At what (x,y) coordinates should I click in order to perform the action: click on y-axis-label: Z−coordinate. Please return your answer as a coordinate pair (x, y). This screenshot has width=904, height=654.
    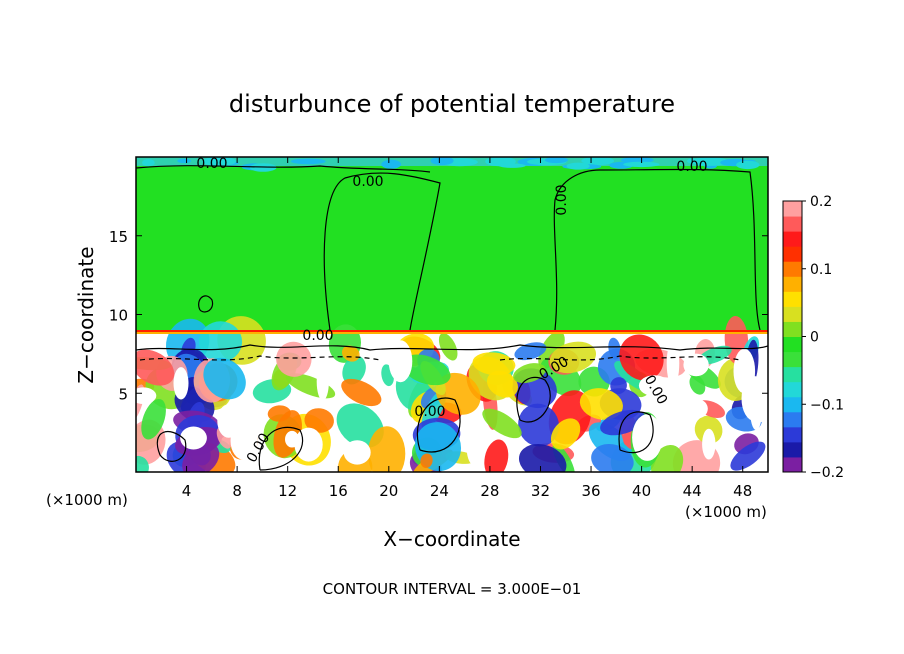
    Looking at the image, I should click on (86, 314).